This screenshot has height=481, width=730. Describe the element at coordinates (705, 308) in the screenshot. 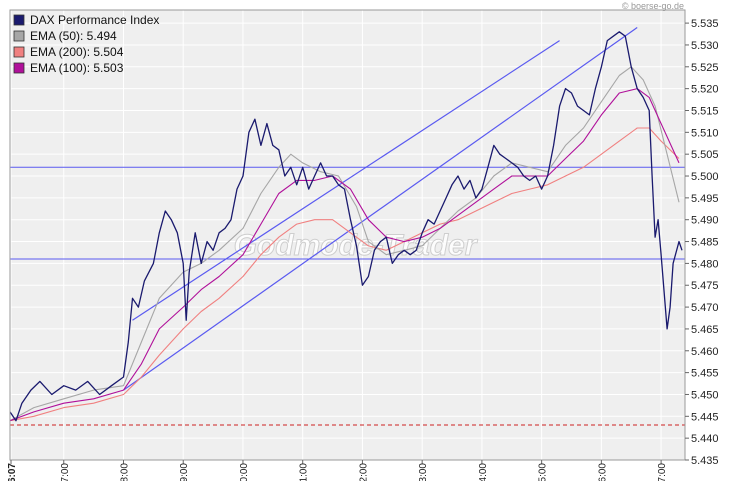

I see `y-tick-label: 5.470` at that location.